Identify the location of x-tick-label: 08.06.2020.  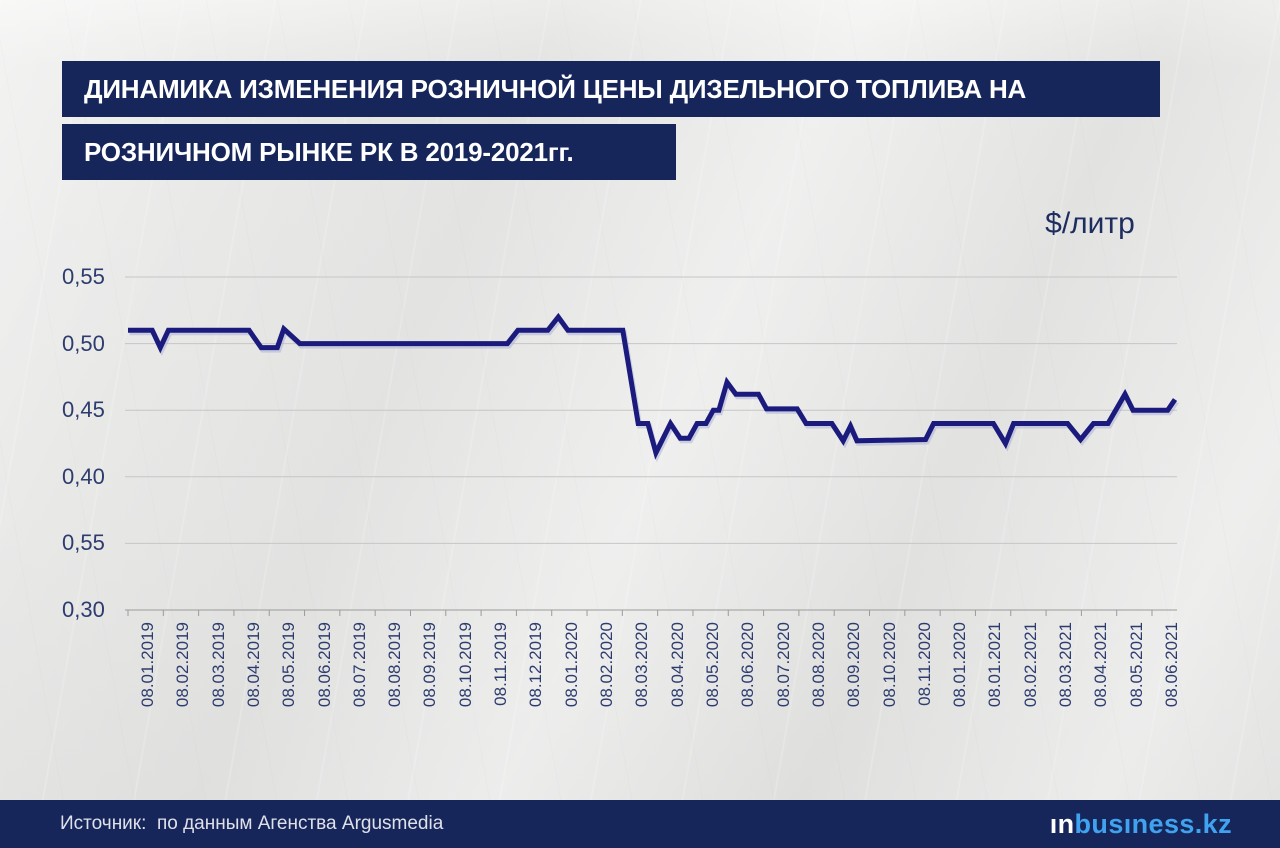
(748, 665).